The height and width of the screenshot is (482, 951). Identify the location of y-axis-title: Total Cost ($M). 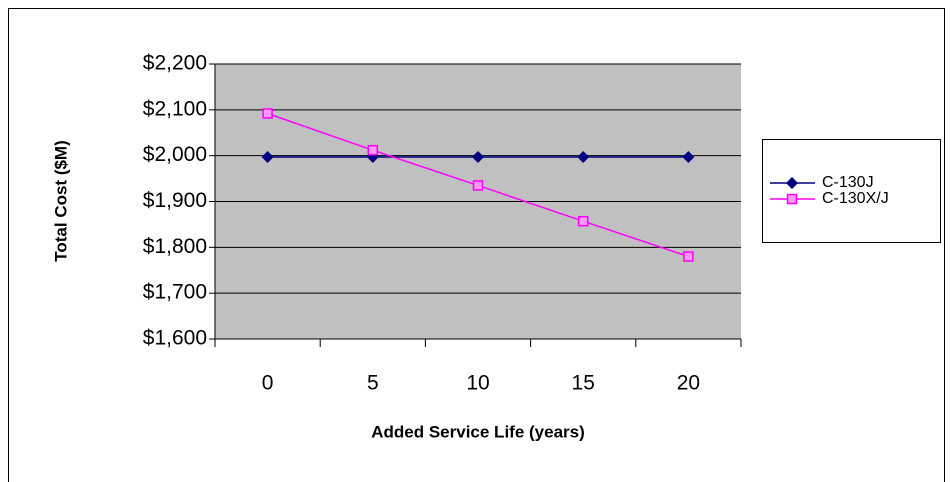
(60, 201).